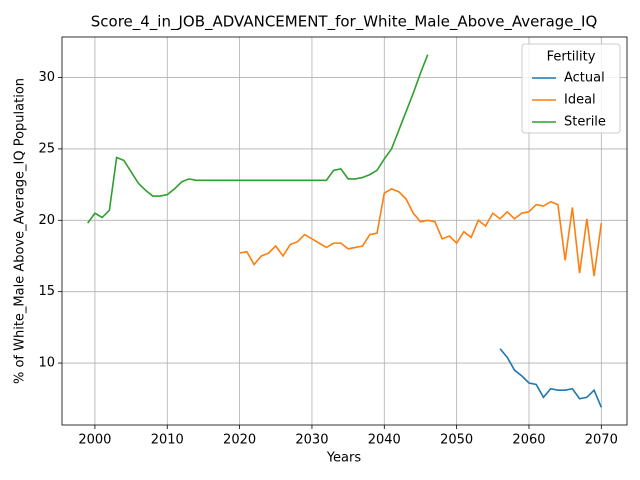  I want to click on x-tick-label: 2000, so click(94, 440).